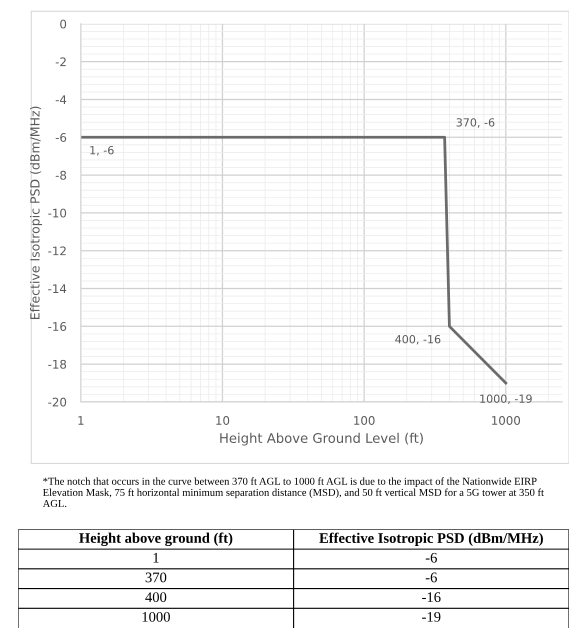  Describe the element at coordinates (156, 617) in the screenshot. I see `text: 1000` at that location.